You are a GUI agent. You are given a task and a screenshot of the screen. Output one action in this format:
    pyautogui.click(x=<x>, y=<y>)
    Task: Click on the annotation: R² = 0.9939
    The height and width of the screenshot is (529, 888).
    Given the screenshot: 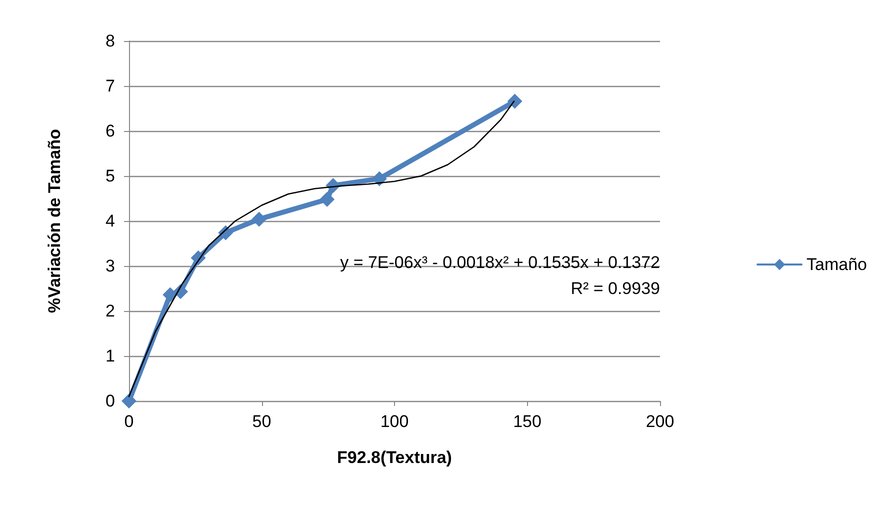 What is the action you would take?
    pyautogui.click(x=615, y=288)
    